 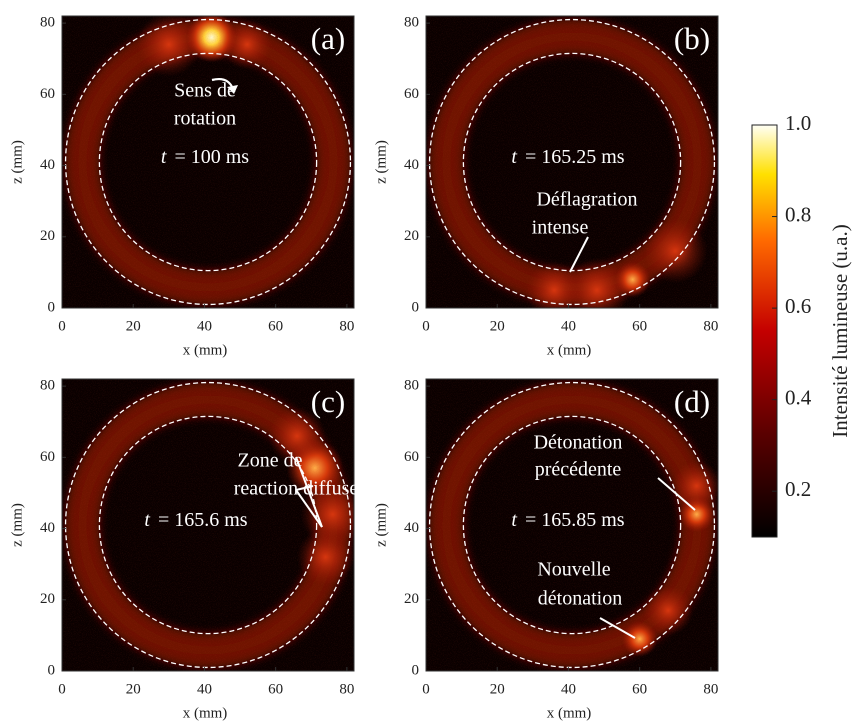 I want to click on colorbar-tick-label: 0.2, so click(x=798, y=489).